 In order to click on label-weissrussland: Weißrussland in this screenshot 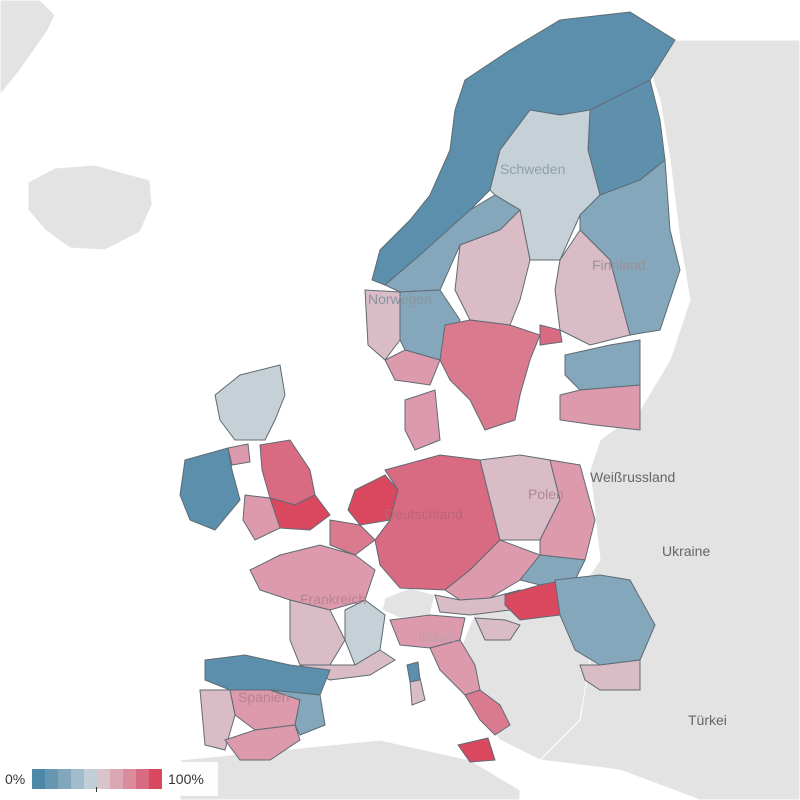, I will do `click(632, 477)`.